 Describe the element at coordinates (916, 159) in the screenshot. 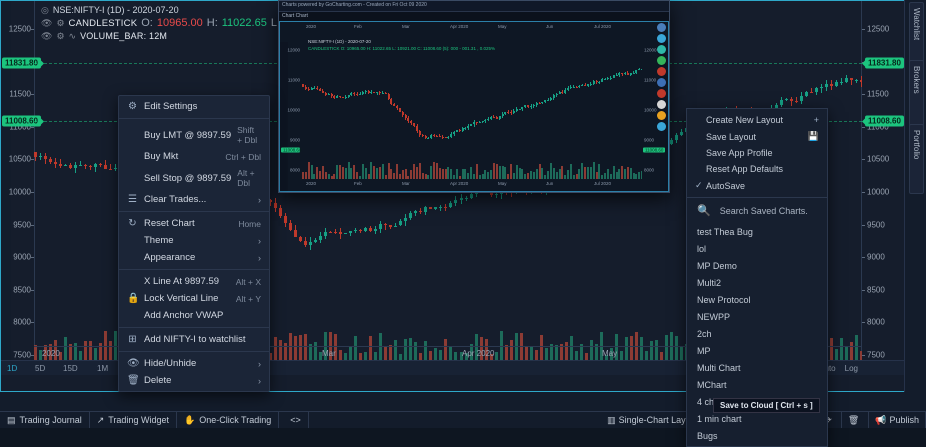

I see `rail-tab-portfolio: Portfolio` at that location.